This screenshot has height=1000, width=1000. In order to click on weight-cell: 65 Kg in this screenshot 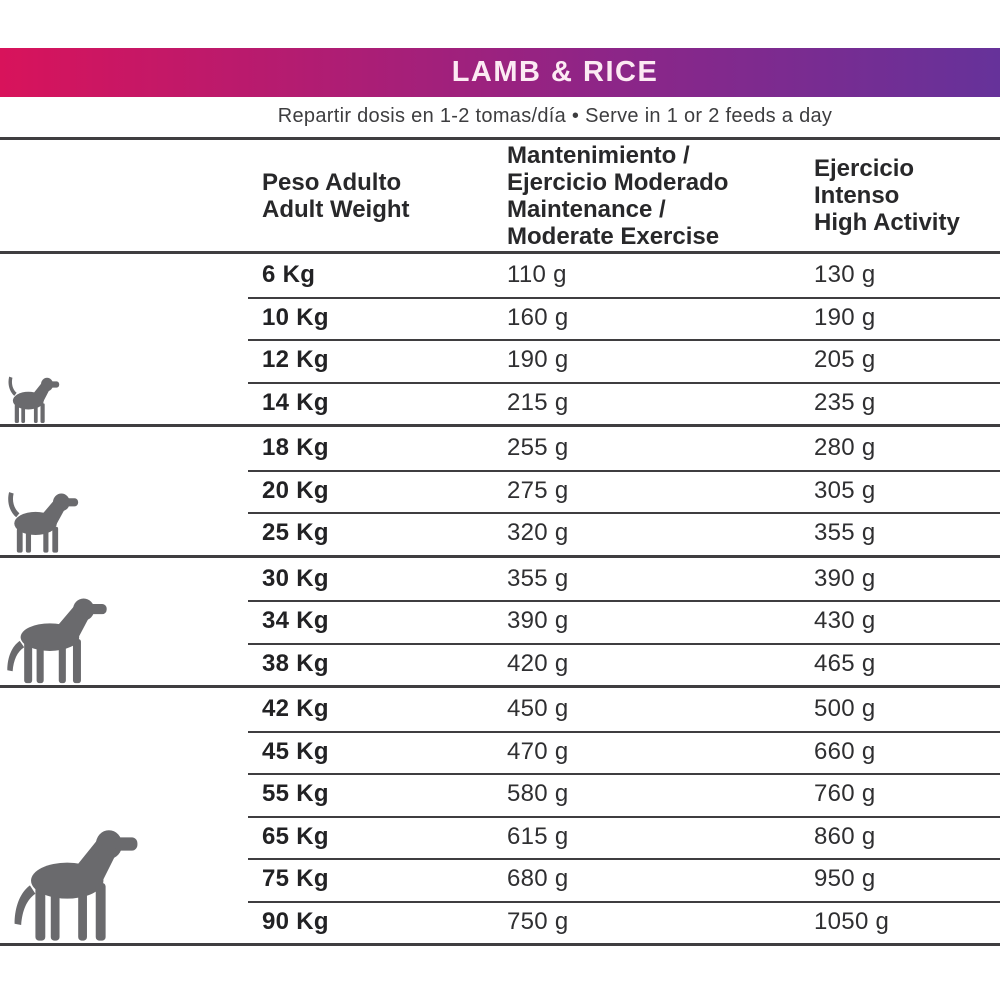, I will do `click(295, 836)`.